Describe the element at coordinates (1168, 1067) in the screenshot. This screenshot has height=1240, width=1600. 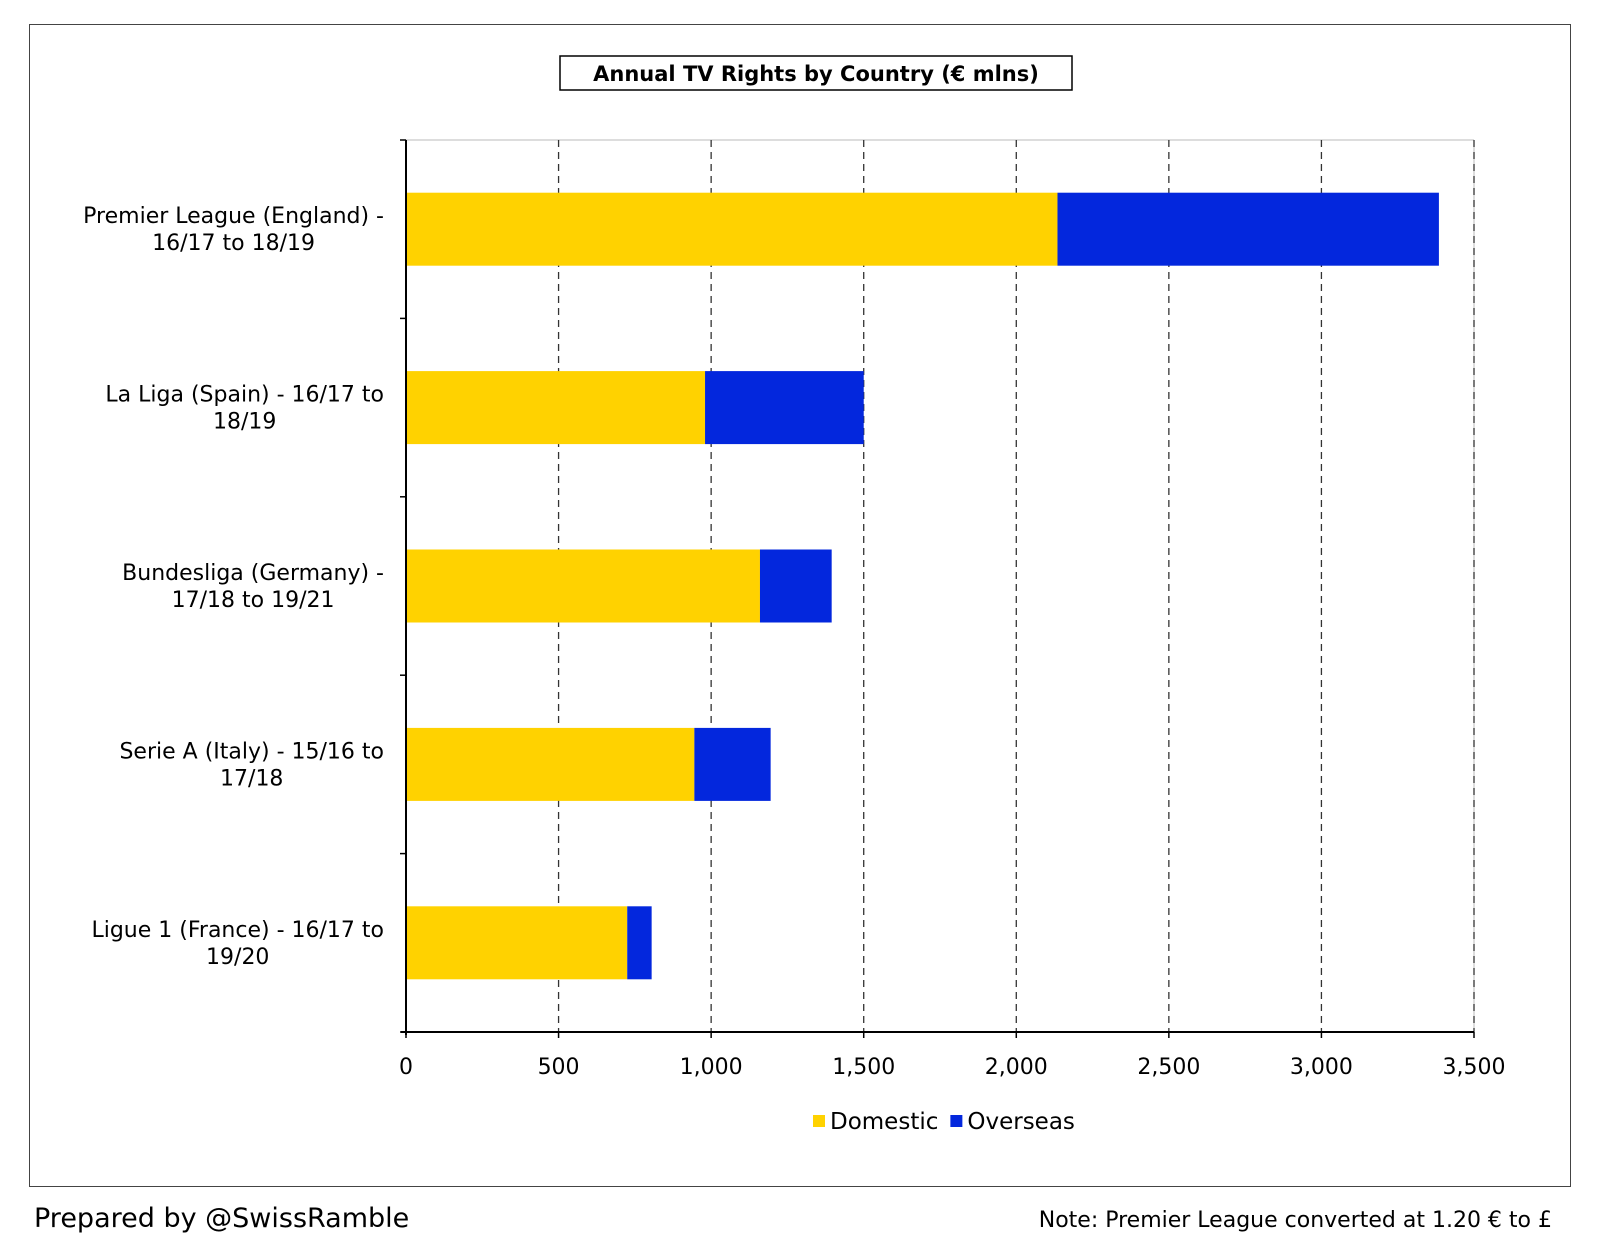
I see `x-tick-label-5: 2,500` at that location.